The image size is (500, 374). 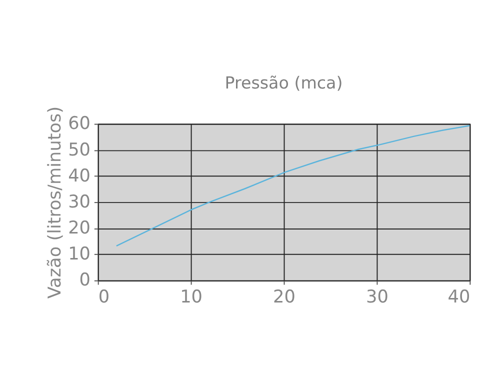 What do you see at coordinates (79, 202) in the screenshot?
I see `y-tick-label: 30` at bounding box center [79, 202].